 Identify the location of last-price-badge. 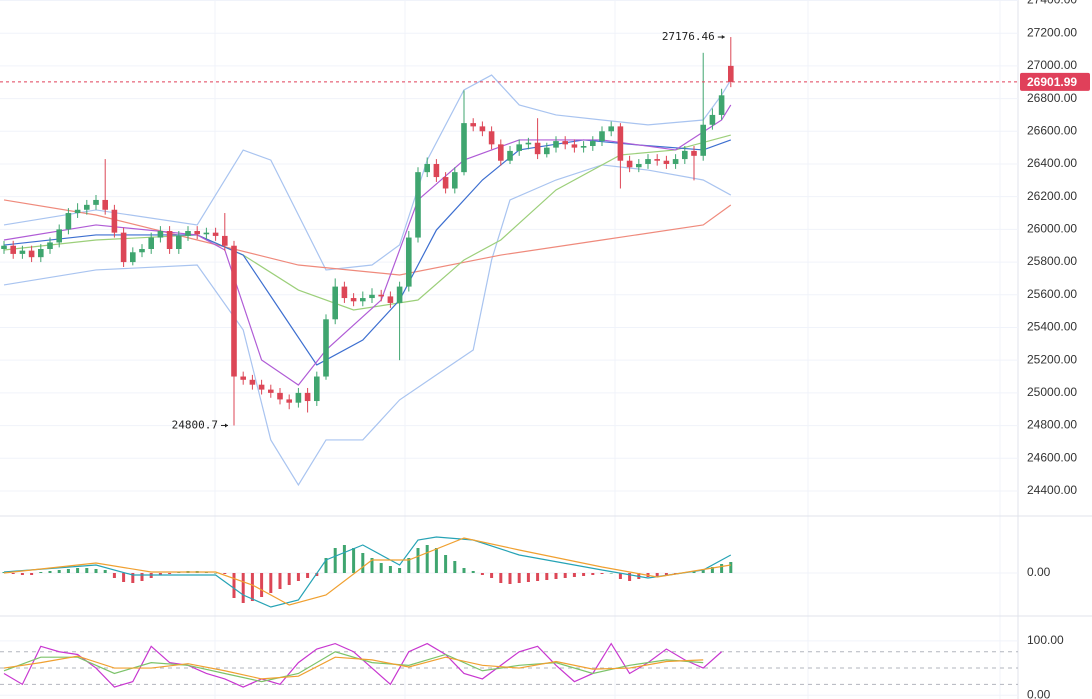
(1055, 81).